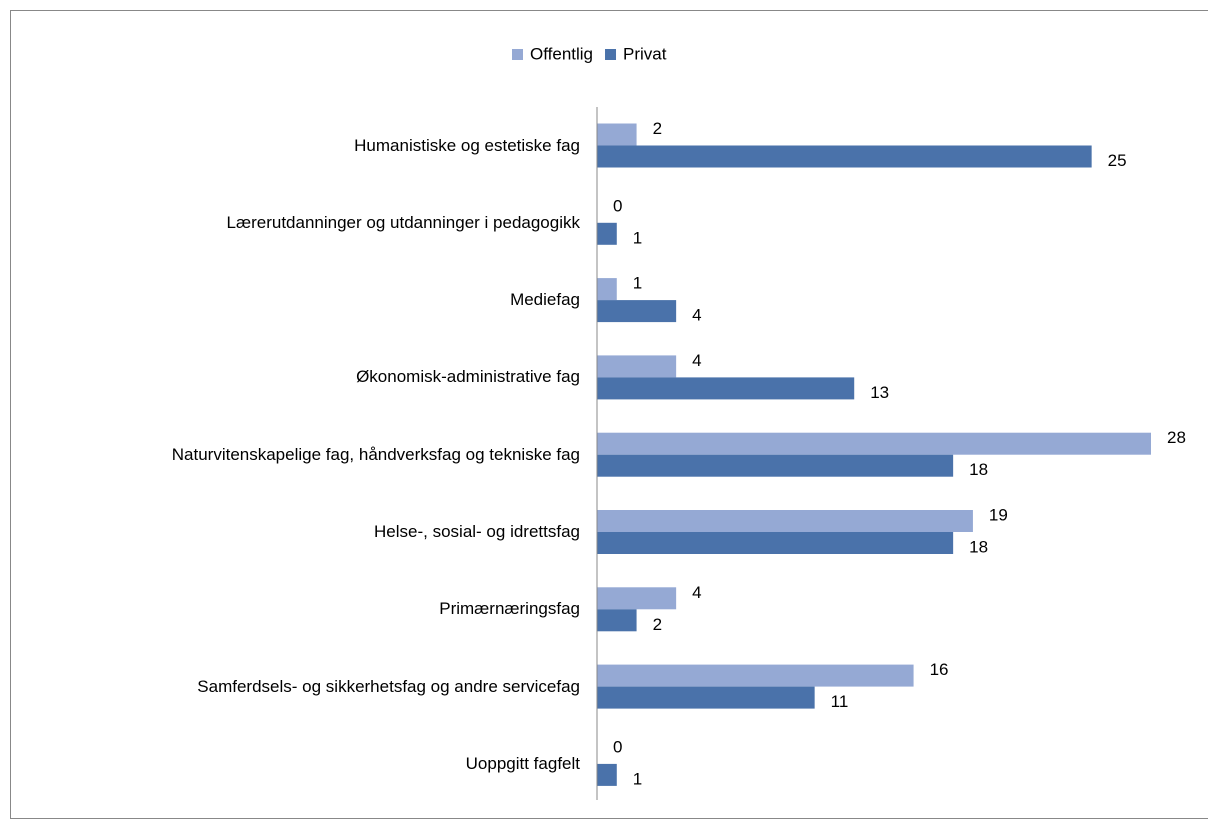 This screenshot has height=820, width=1208. What do you see at coordinates (840, 701) in the screenshot?
I see `data-label: 11` at bounding box center [840, 701].